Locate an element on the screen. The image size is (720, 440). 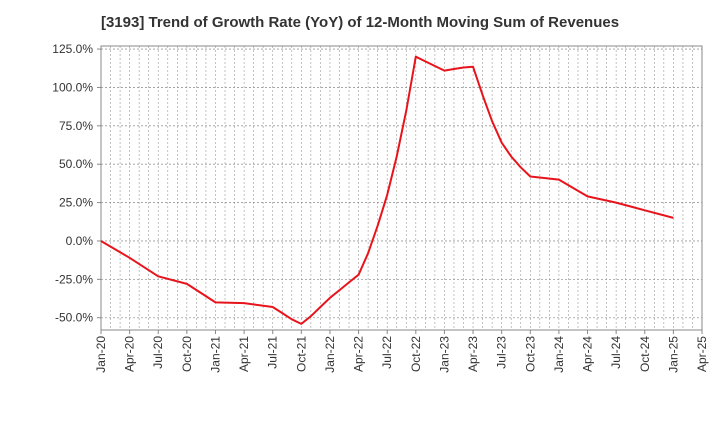
x-tick-label: Apr-20 is located at coordinates (130, 354).